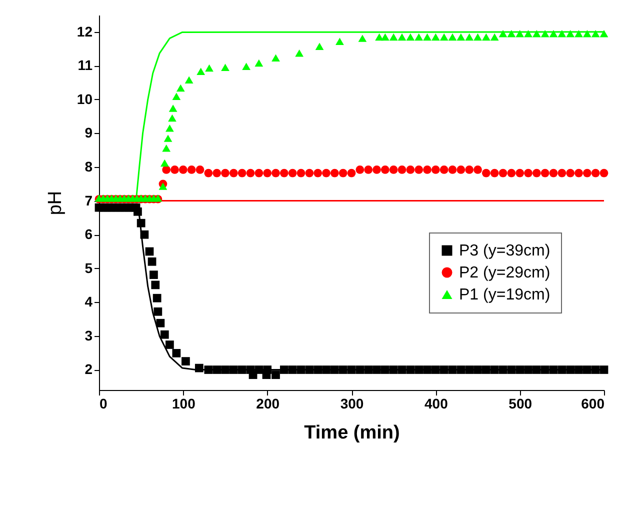  Describe the element at coordinates (88, 200) in the screenshot. I see `y-tick-label: 7` at that location.